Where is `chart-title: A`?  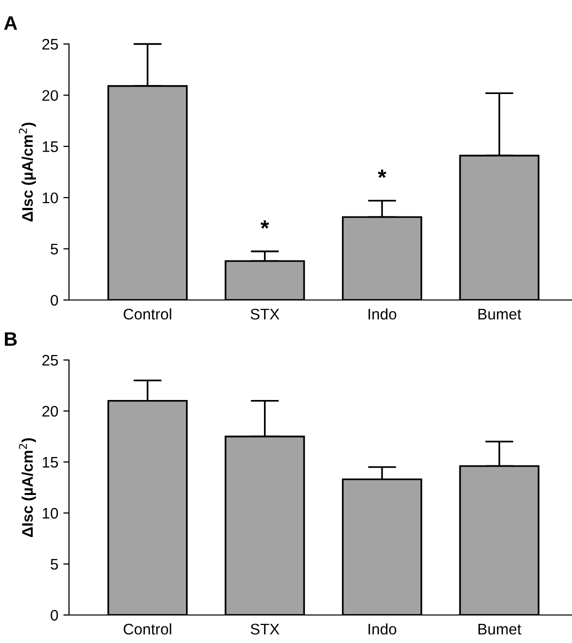
chart-title: A is located at coordinates (11, 23).